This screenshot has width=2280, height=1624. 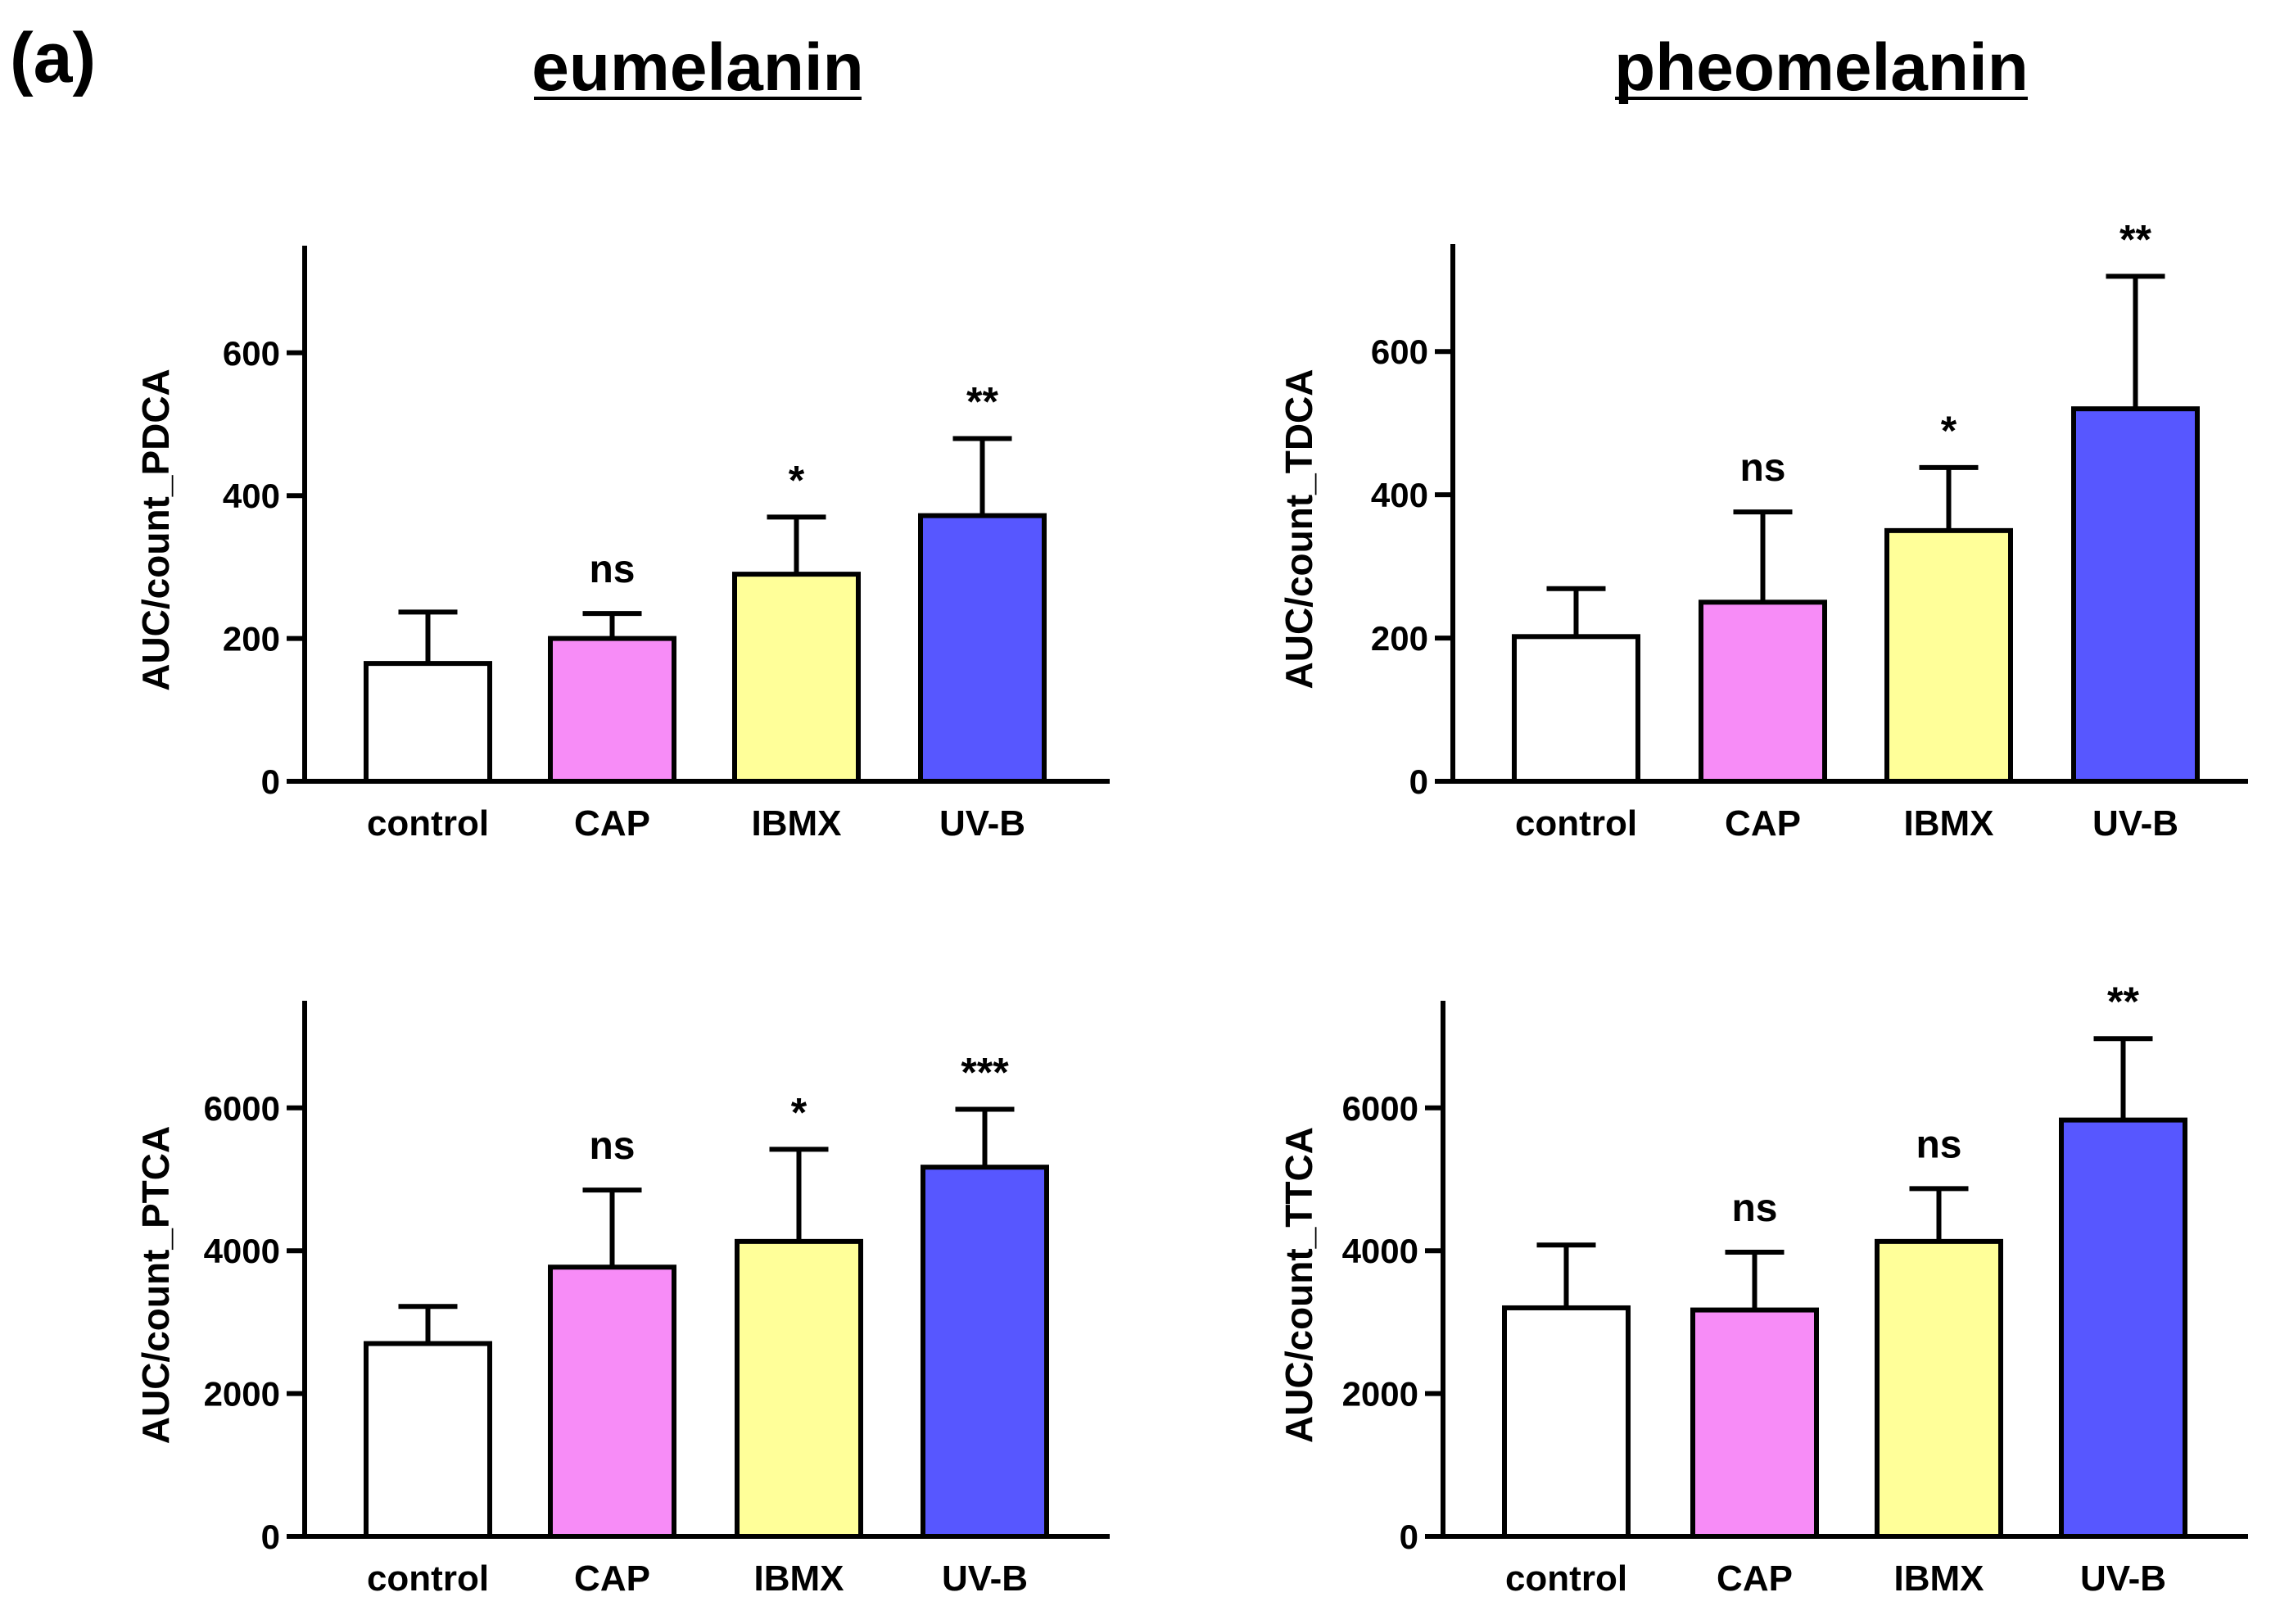 What do you see at coordinates (698, 68) in the screenshot?
I see `column-title-eumelanin: eumelanin` at bounding box center [698, 68].